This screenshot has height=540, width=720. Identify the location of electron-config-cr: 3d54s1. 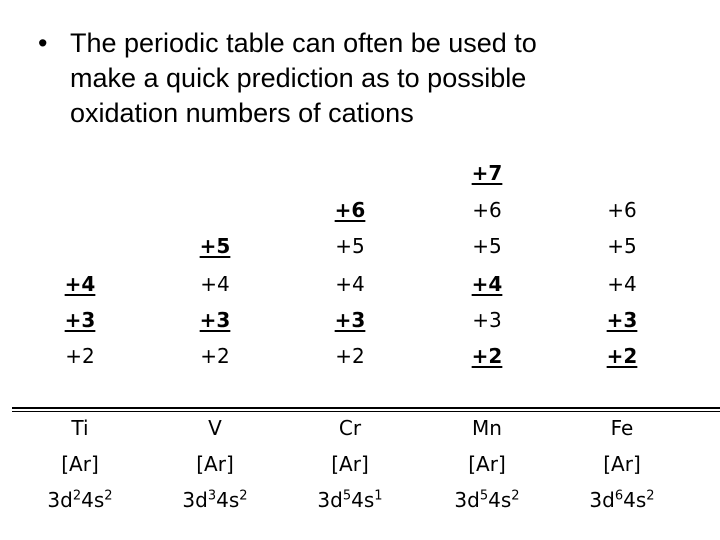
(349, 500).